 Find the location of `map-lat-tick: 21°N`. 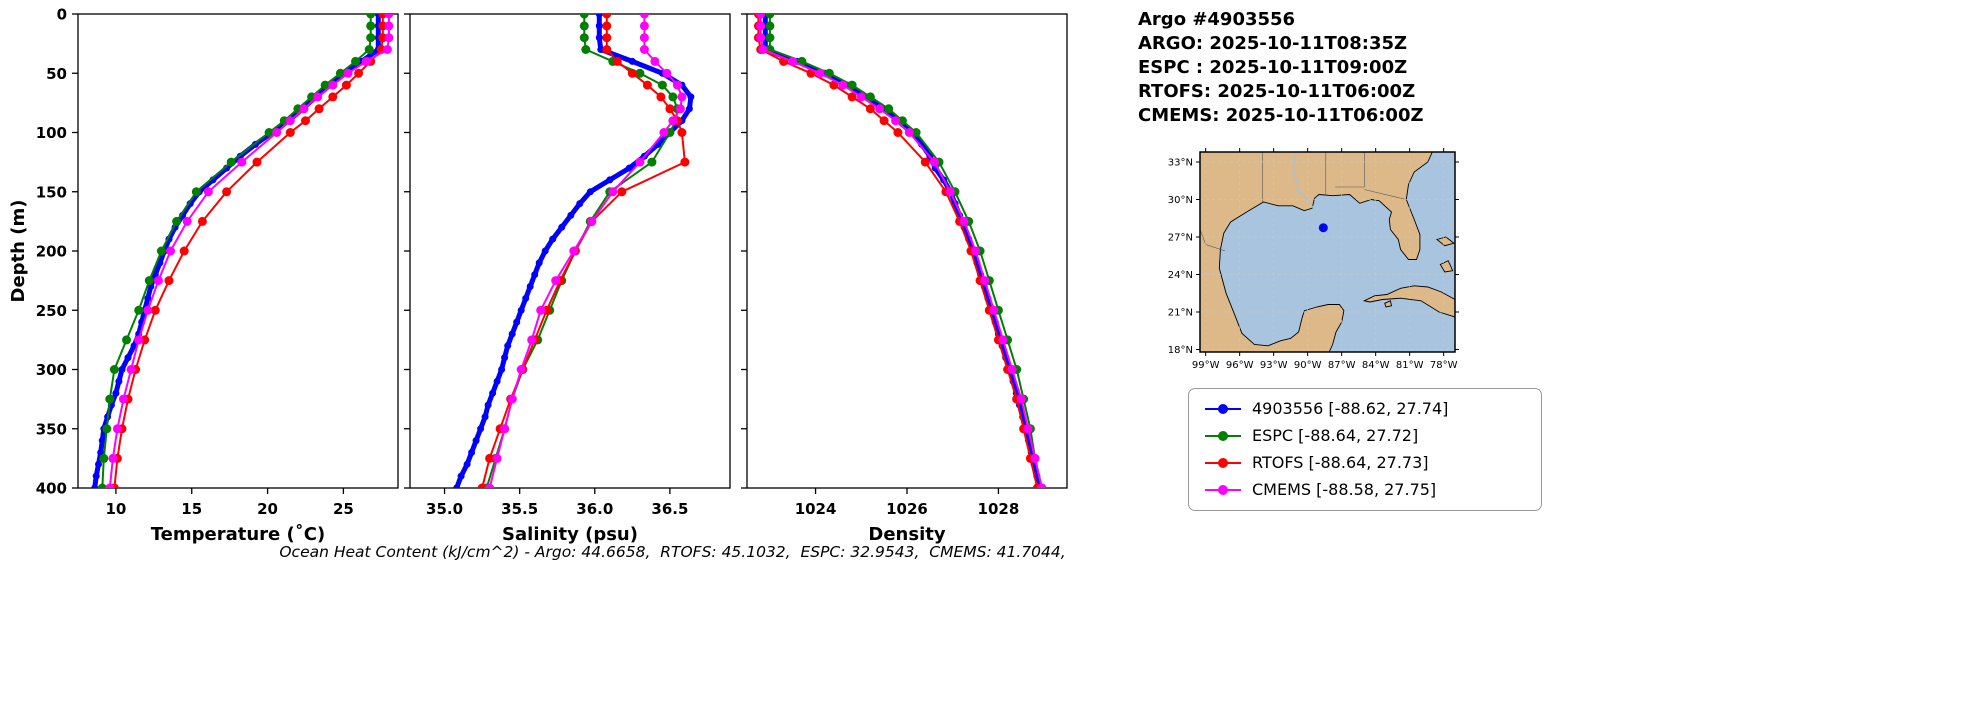

map-lat-tick: 21°N is located at coordinates (1180, 313).